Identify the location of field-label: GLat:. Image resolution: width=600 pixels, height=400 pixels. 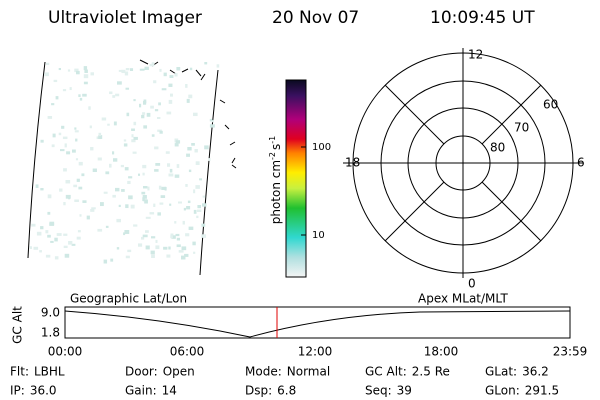
(501, 372).